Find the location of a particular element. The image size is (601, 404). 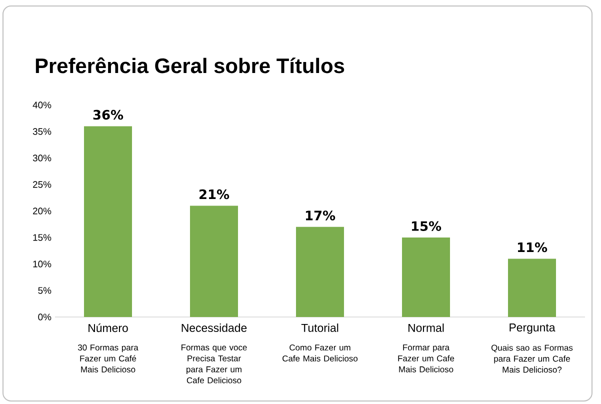

y-tick-label: 5% is located at coordinates (45, 290).